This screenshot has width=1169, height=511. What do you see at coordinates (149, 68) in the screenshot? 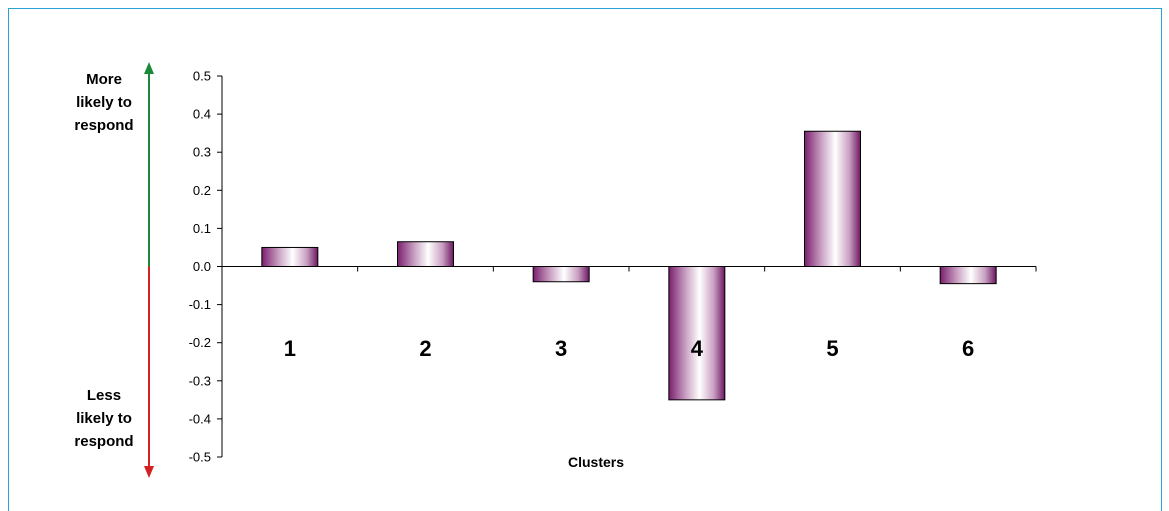
I see `arrow-up-icon` at bounding box center [149, 68].